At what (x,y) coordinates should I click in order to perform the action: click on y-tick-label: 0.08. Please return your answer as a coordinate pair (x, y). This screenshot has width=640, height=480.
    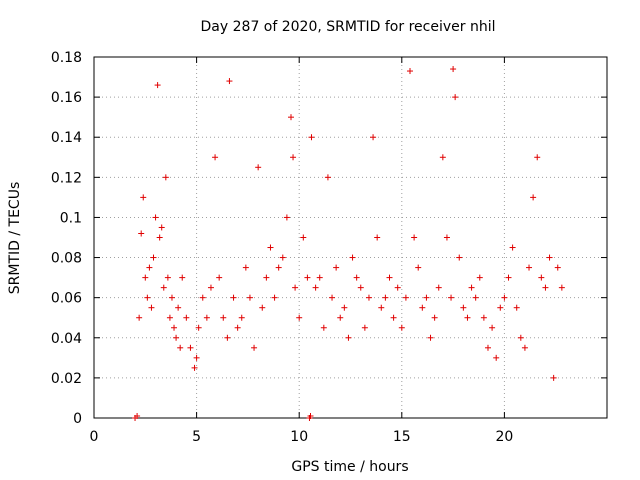
    Looking at the image, I should click on (66, 259).